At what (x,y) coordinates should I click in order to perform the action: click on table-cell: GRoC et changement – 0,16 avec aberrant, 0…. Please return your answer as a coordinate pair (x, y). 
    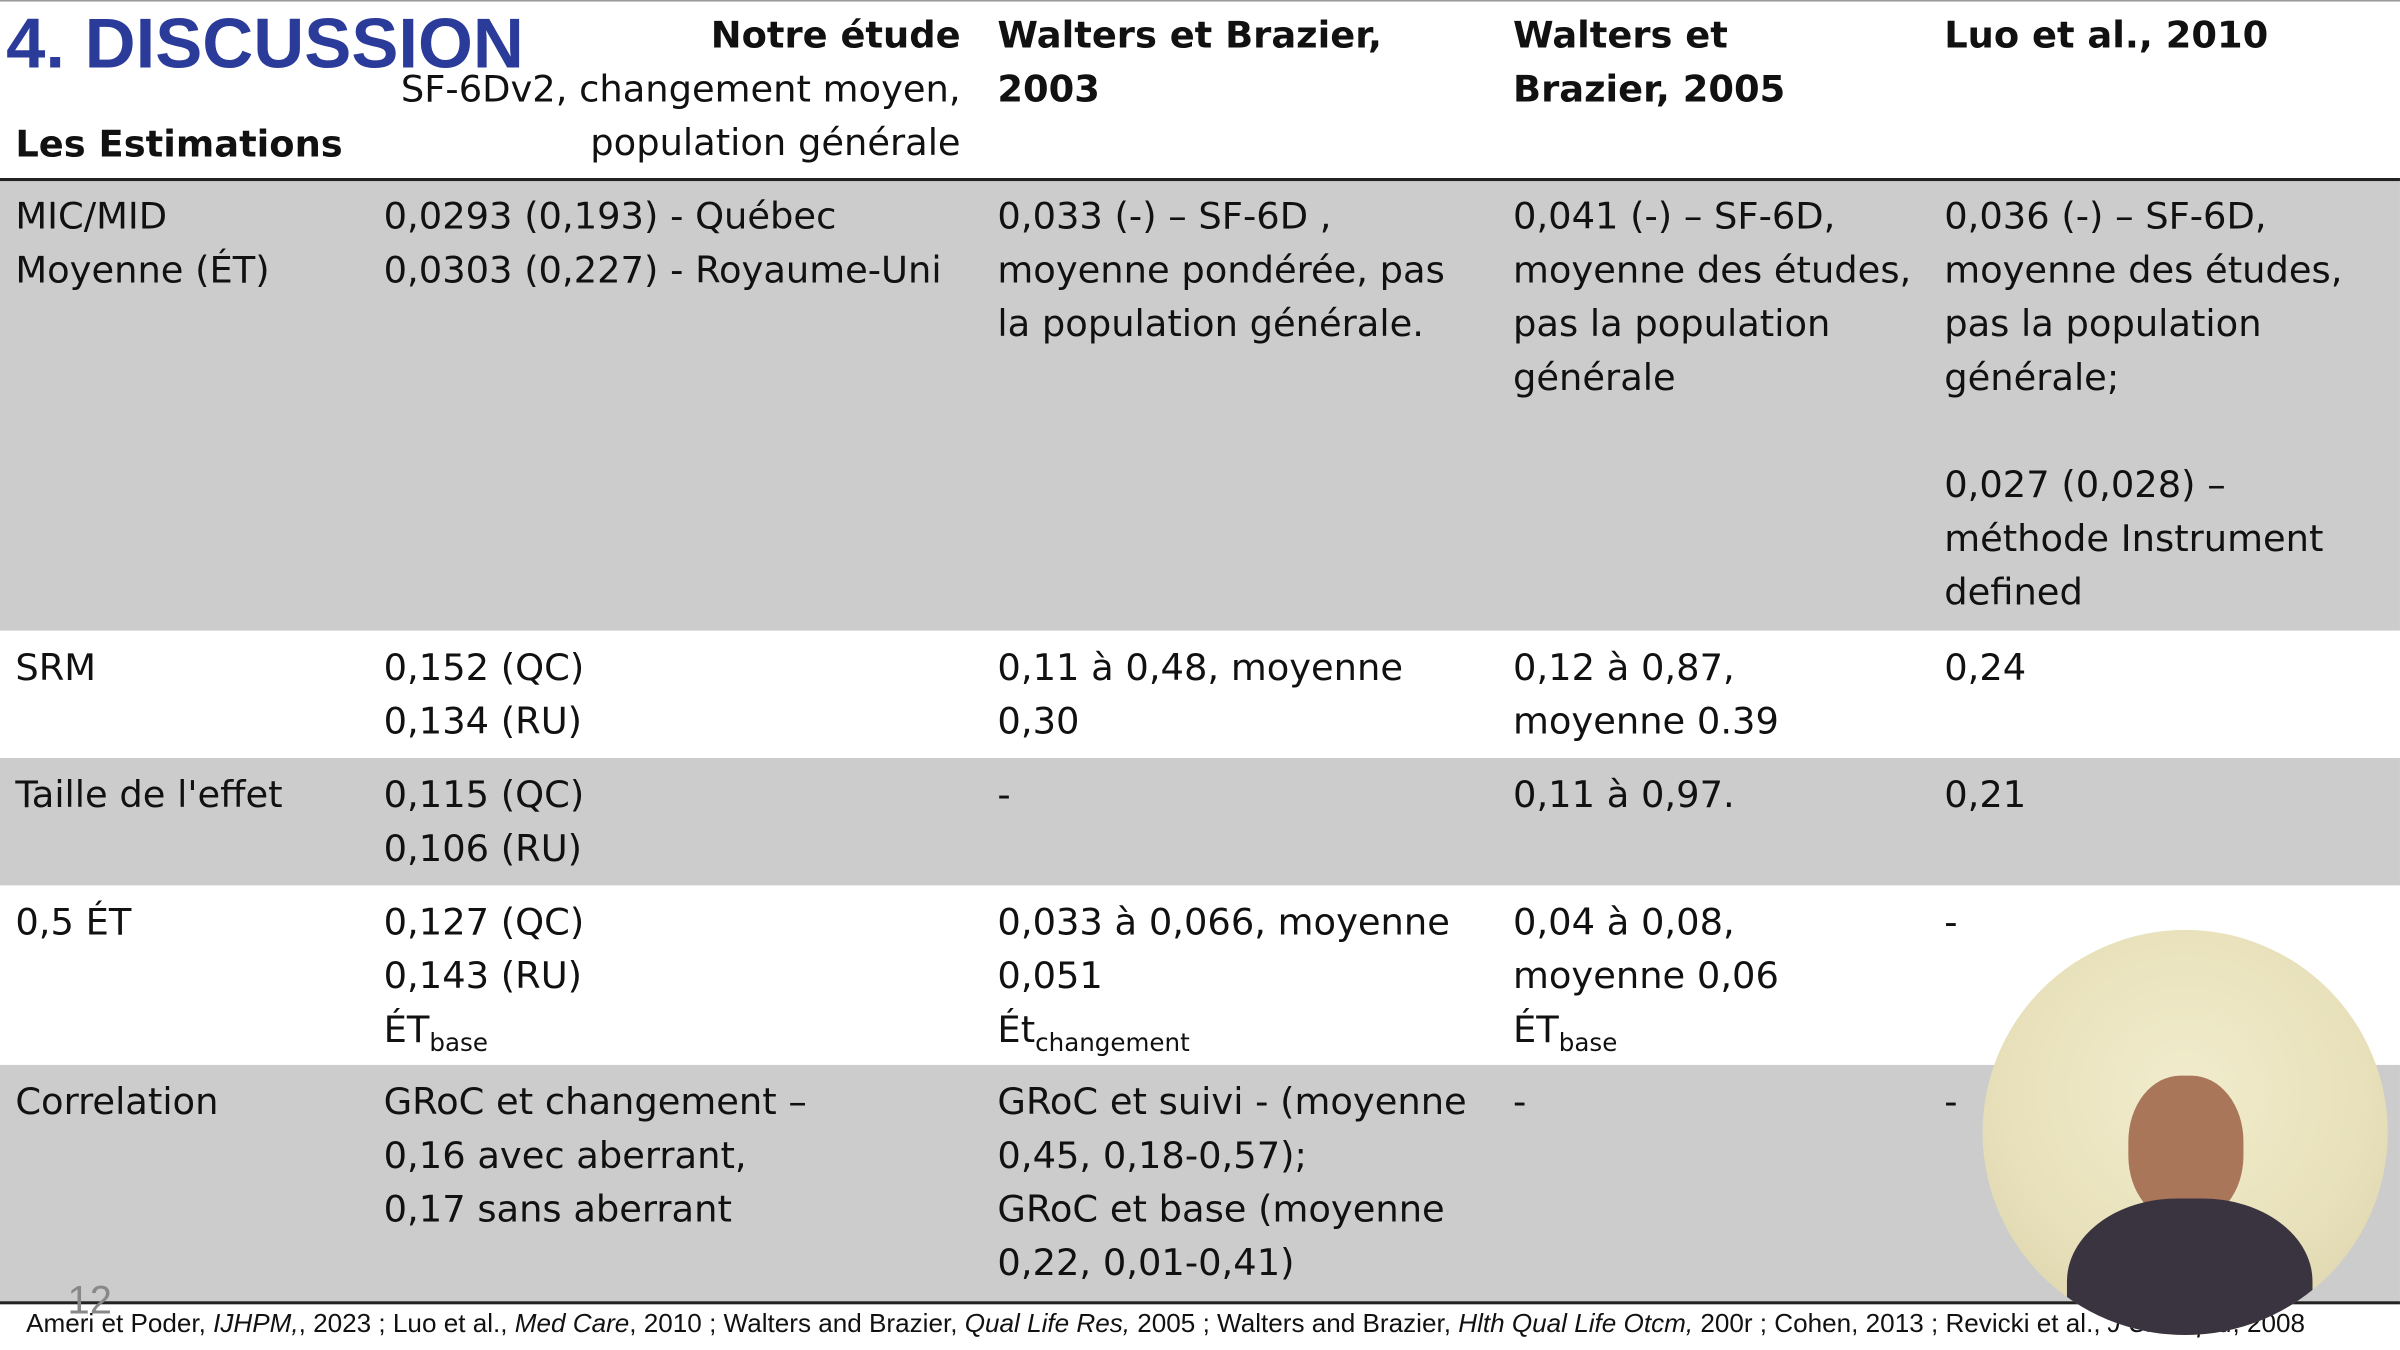
    Looking at the image, I should click on (595, 1156).